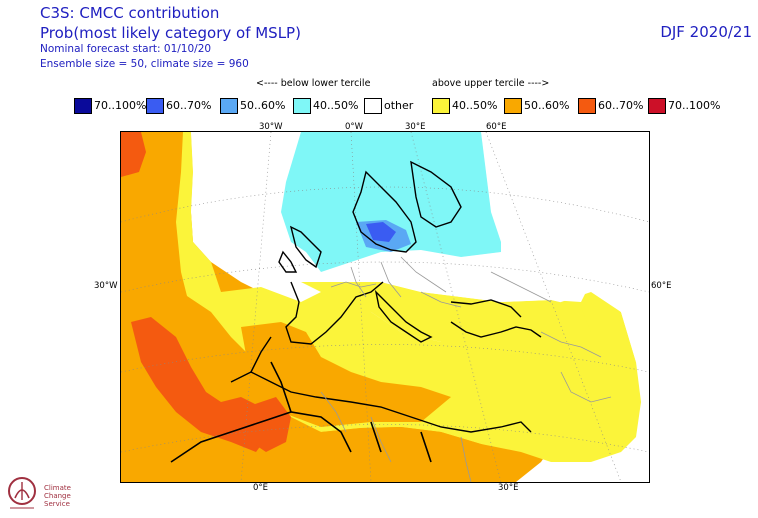 The height and width of the screenshot is (518, 758). I want to click on african-borders, so click(301, 412).